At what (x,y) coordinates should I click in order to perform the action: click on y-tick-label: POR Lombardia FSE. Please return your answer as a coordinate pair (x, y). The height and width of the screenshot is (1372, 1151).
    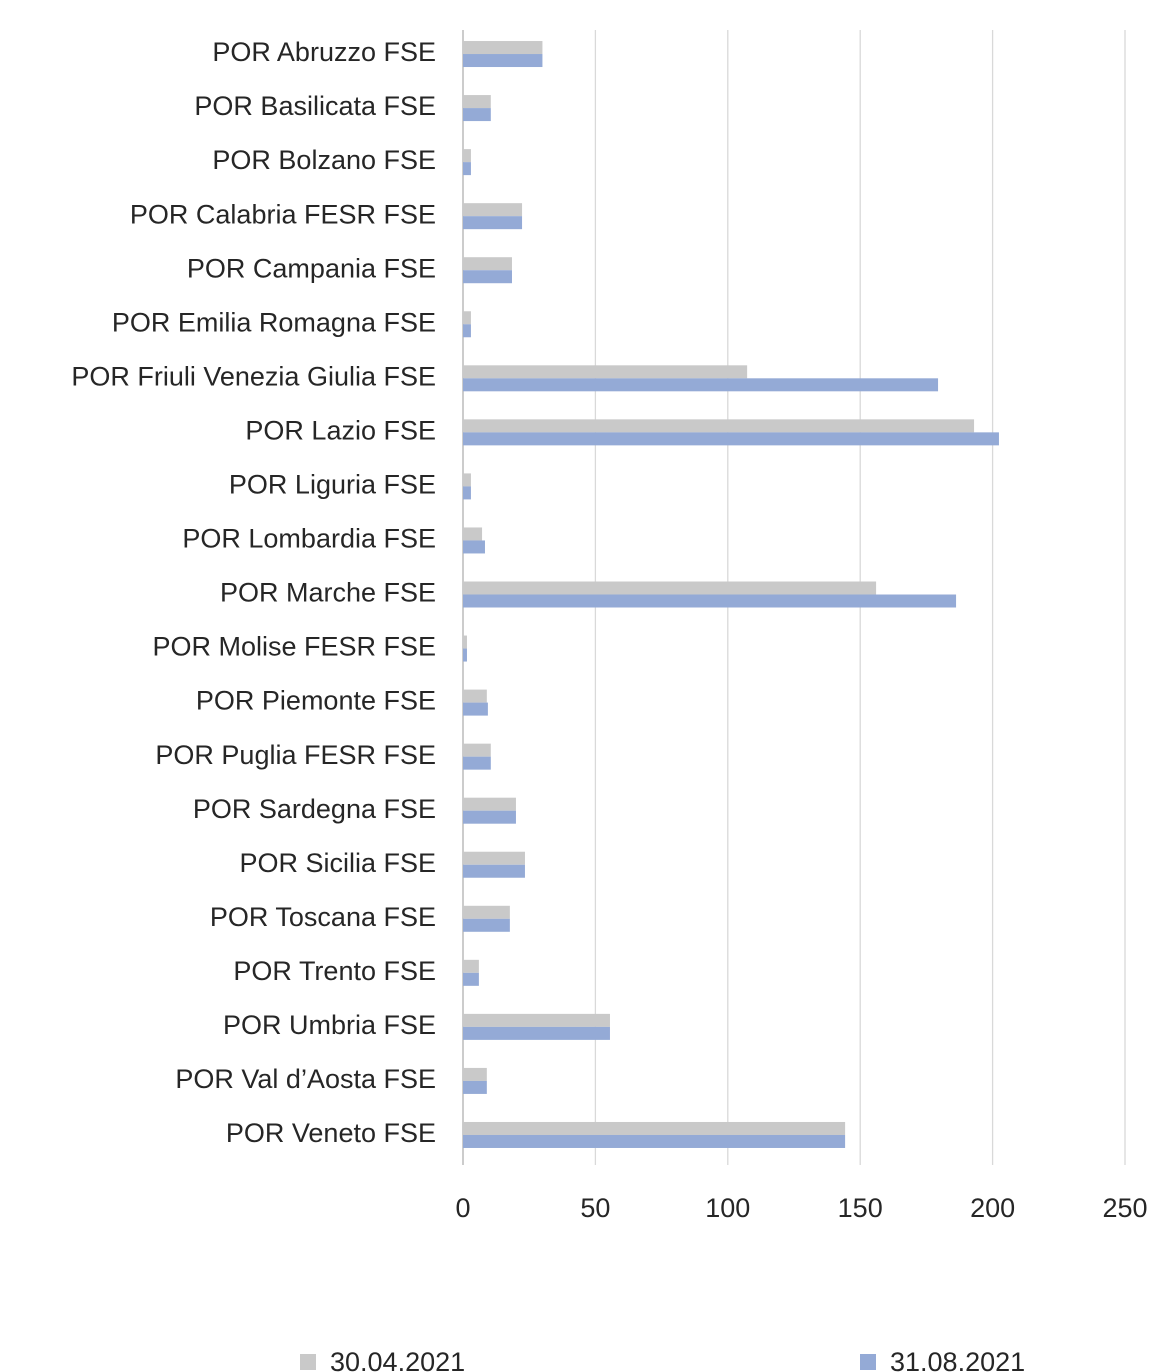
    Looking at the image, I should click on (309, 539).